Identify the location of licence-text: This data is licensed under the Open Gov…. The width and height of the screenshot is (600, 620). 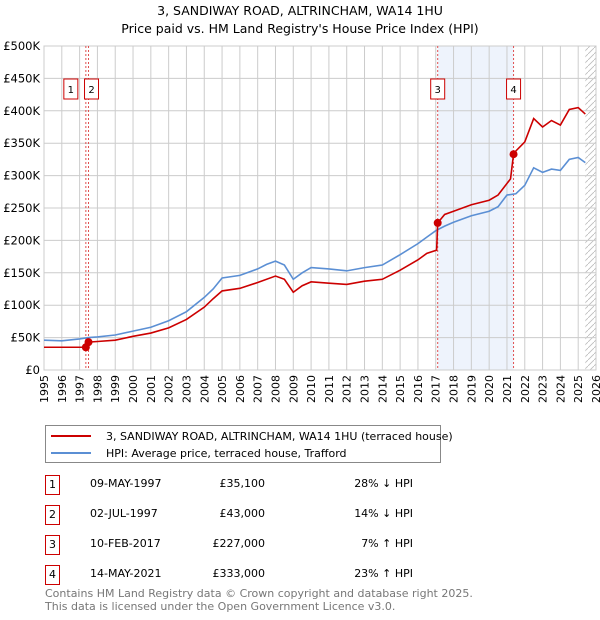
(220, 606).